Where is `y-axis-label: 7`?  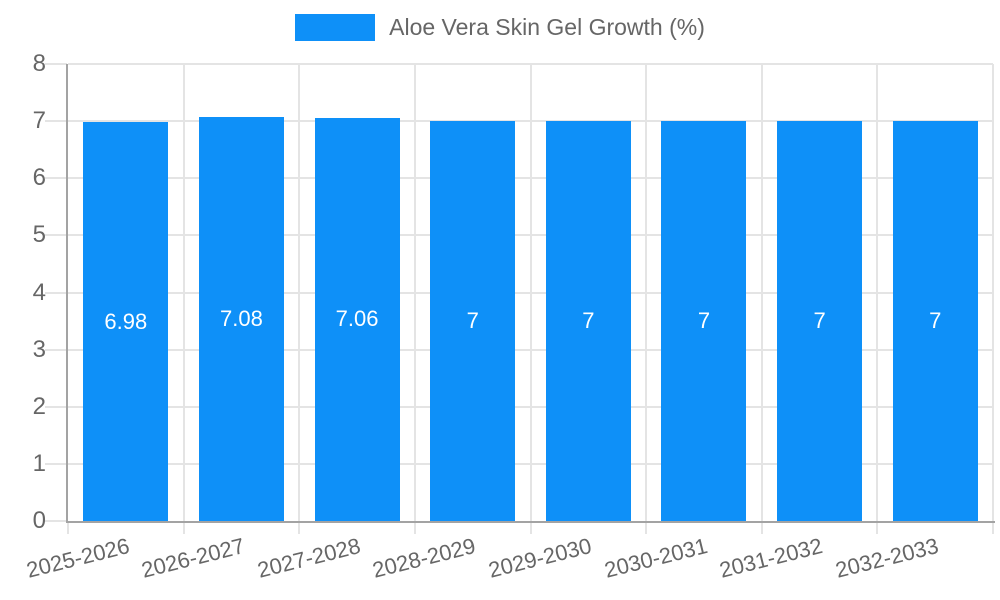
y-axis-label: 7 is located at coordinates (39, 121).